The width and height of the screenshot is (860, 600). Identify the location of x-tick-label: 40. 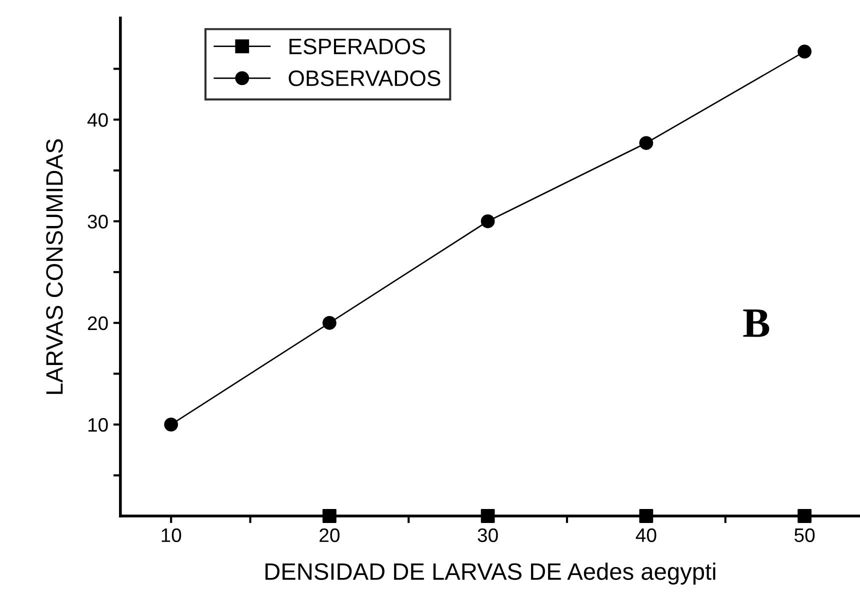
(646, 535).